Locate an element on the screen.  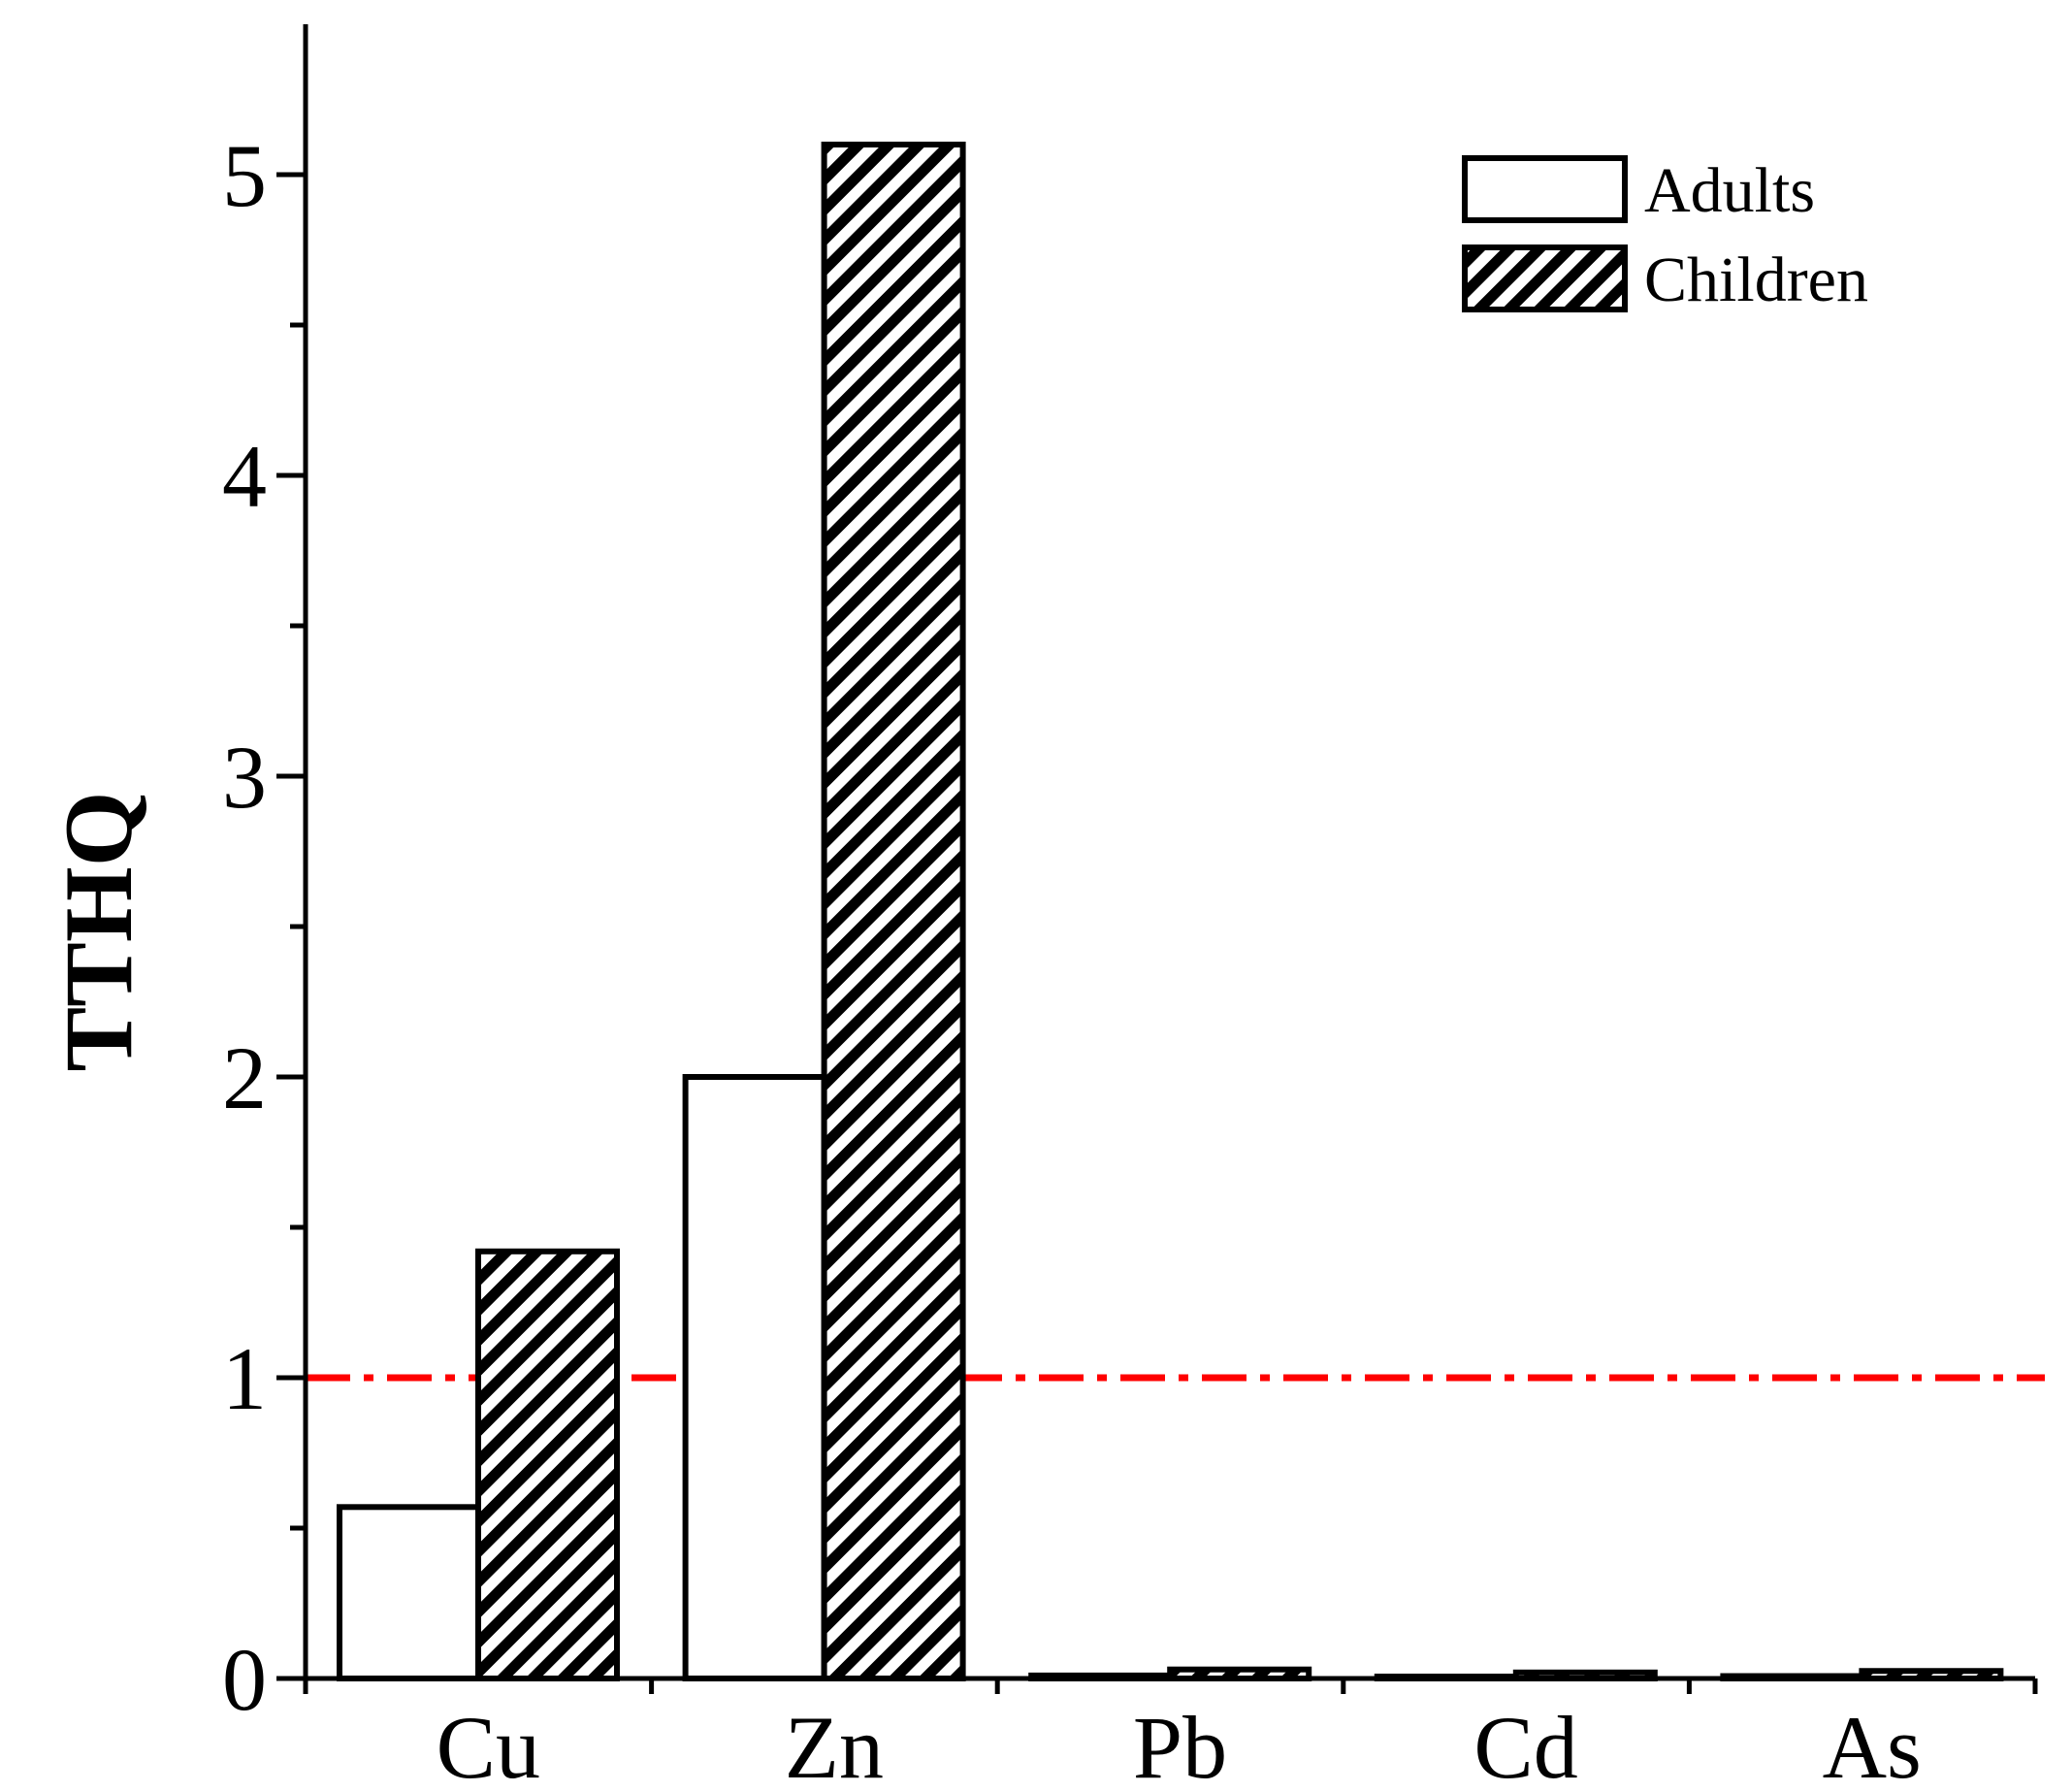
y-tick-label-4: 4 is located at coordinates (244, 476).